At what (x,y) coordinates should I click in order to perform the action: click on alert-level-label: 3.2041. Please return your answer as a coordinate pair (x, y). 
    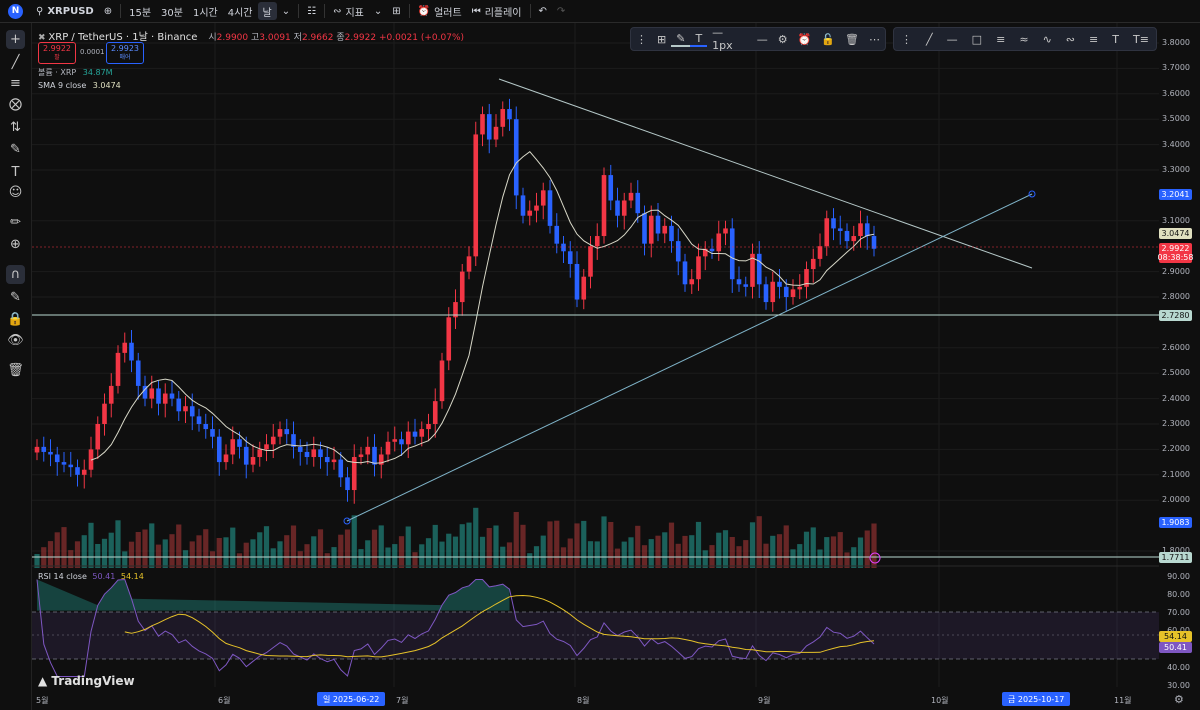
    Looking at the image, I should click on (1175, 194).